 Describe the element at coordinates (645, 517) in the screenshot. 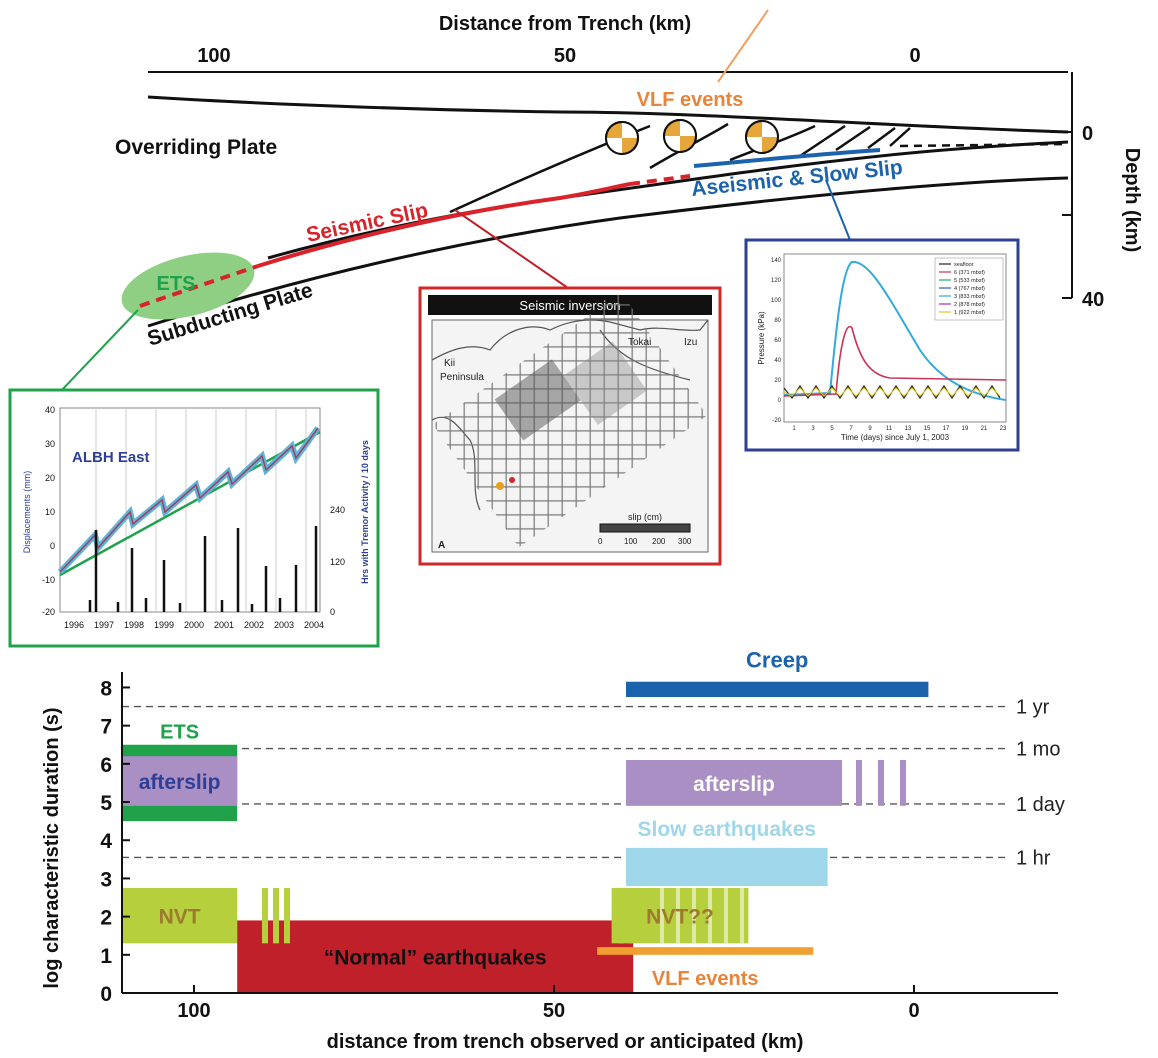

I see `slip-scale-label: slip (cm)` at that location.